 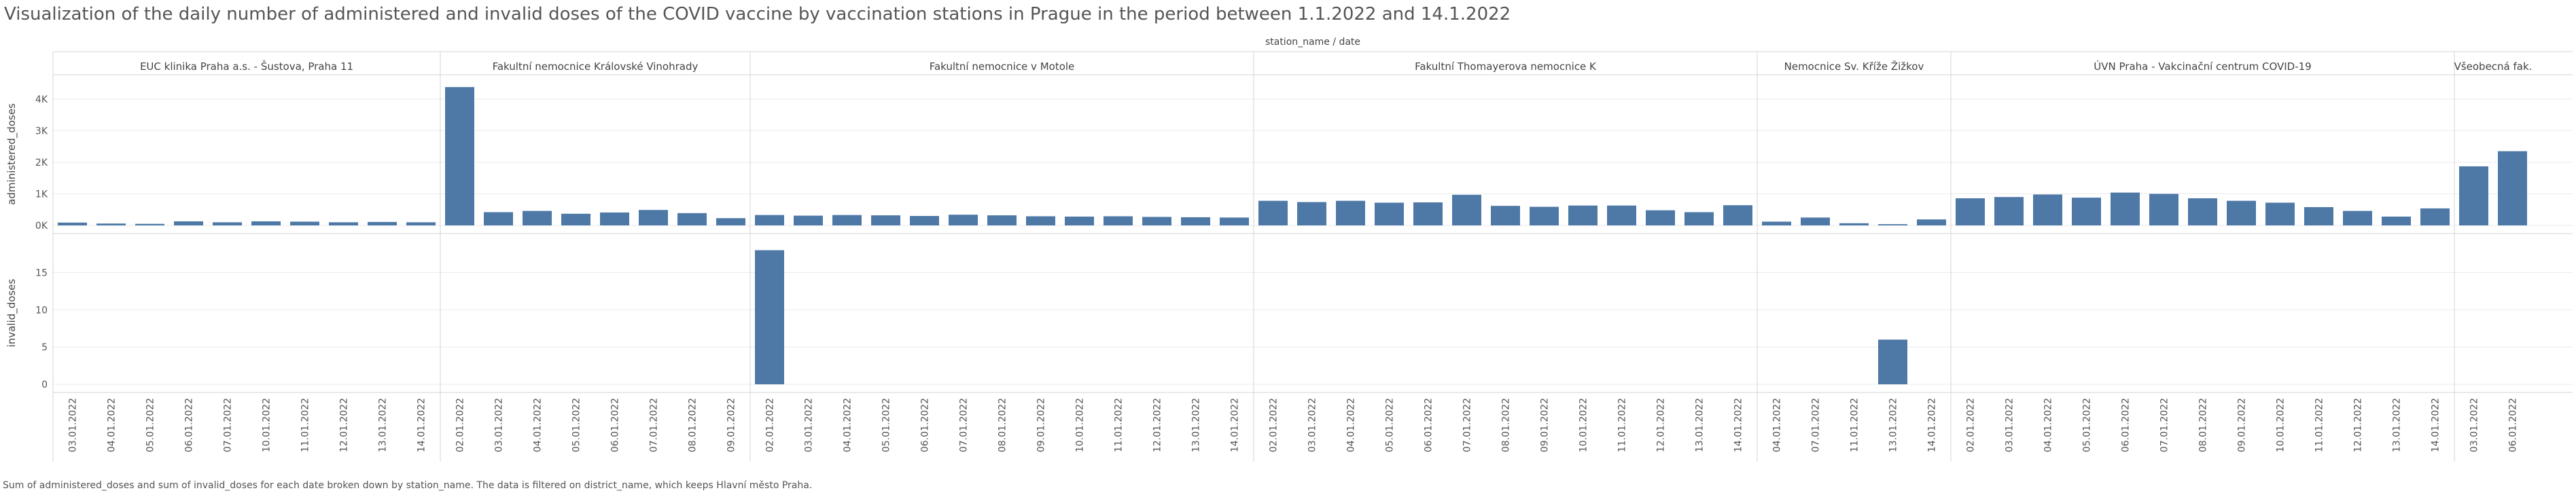 What do you see at coordinates (44, 347) in the screenshot?
I see `y-tick-label: 5` at bounding box center [44, 347].